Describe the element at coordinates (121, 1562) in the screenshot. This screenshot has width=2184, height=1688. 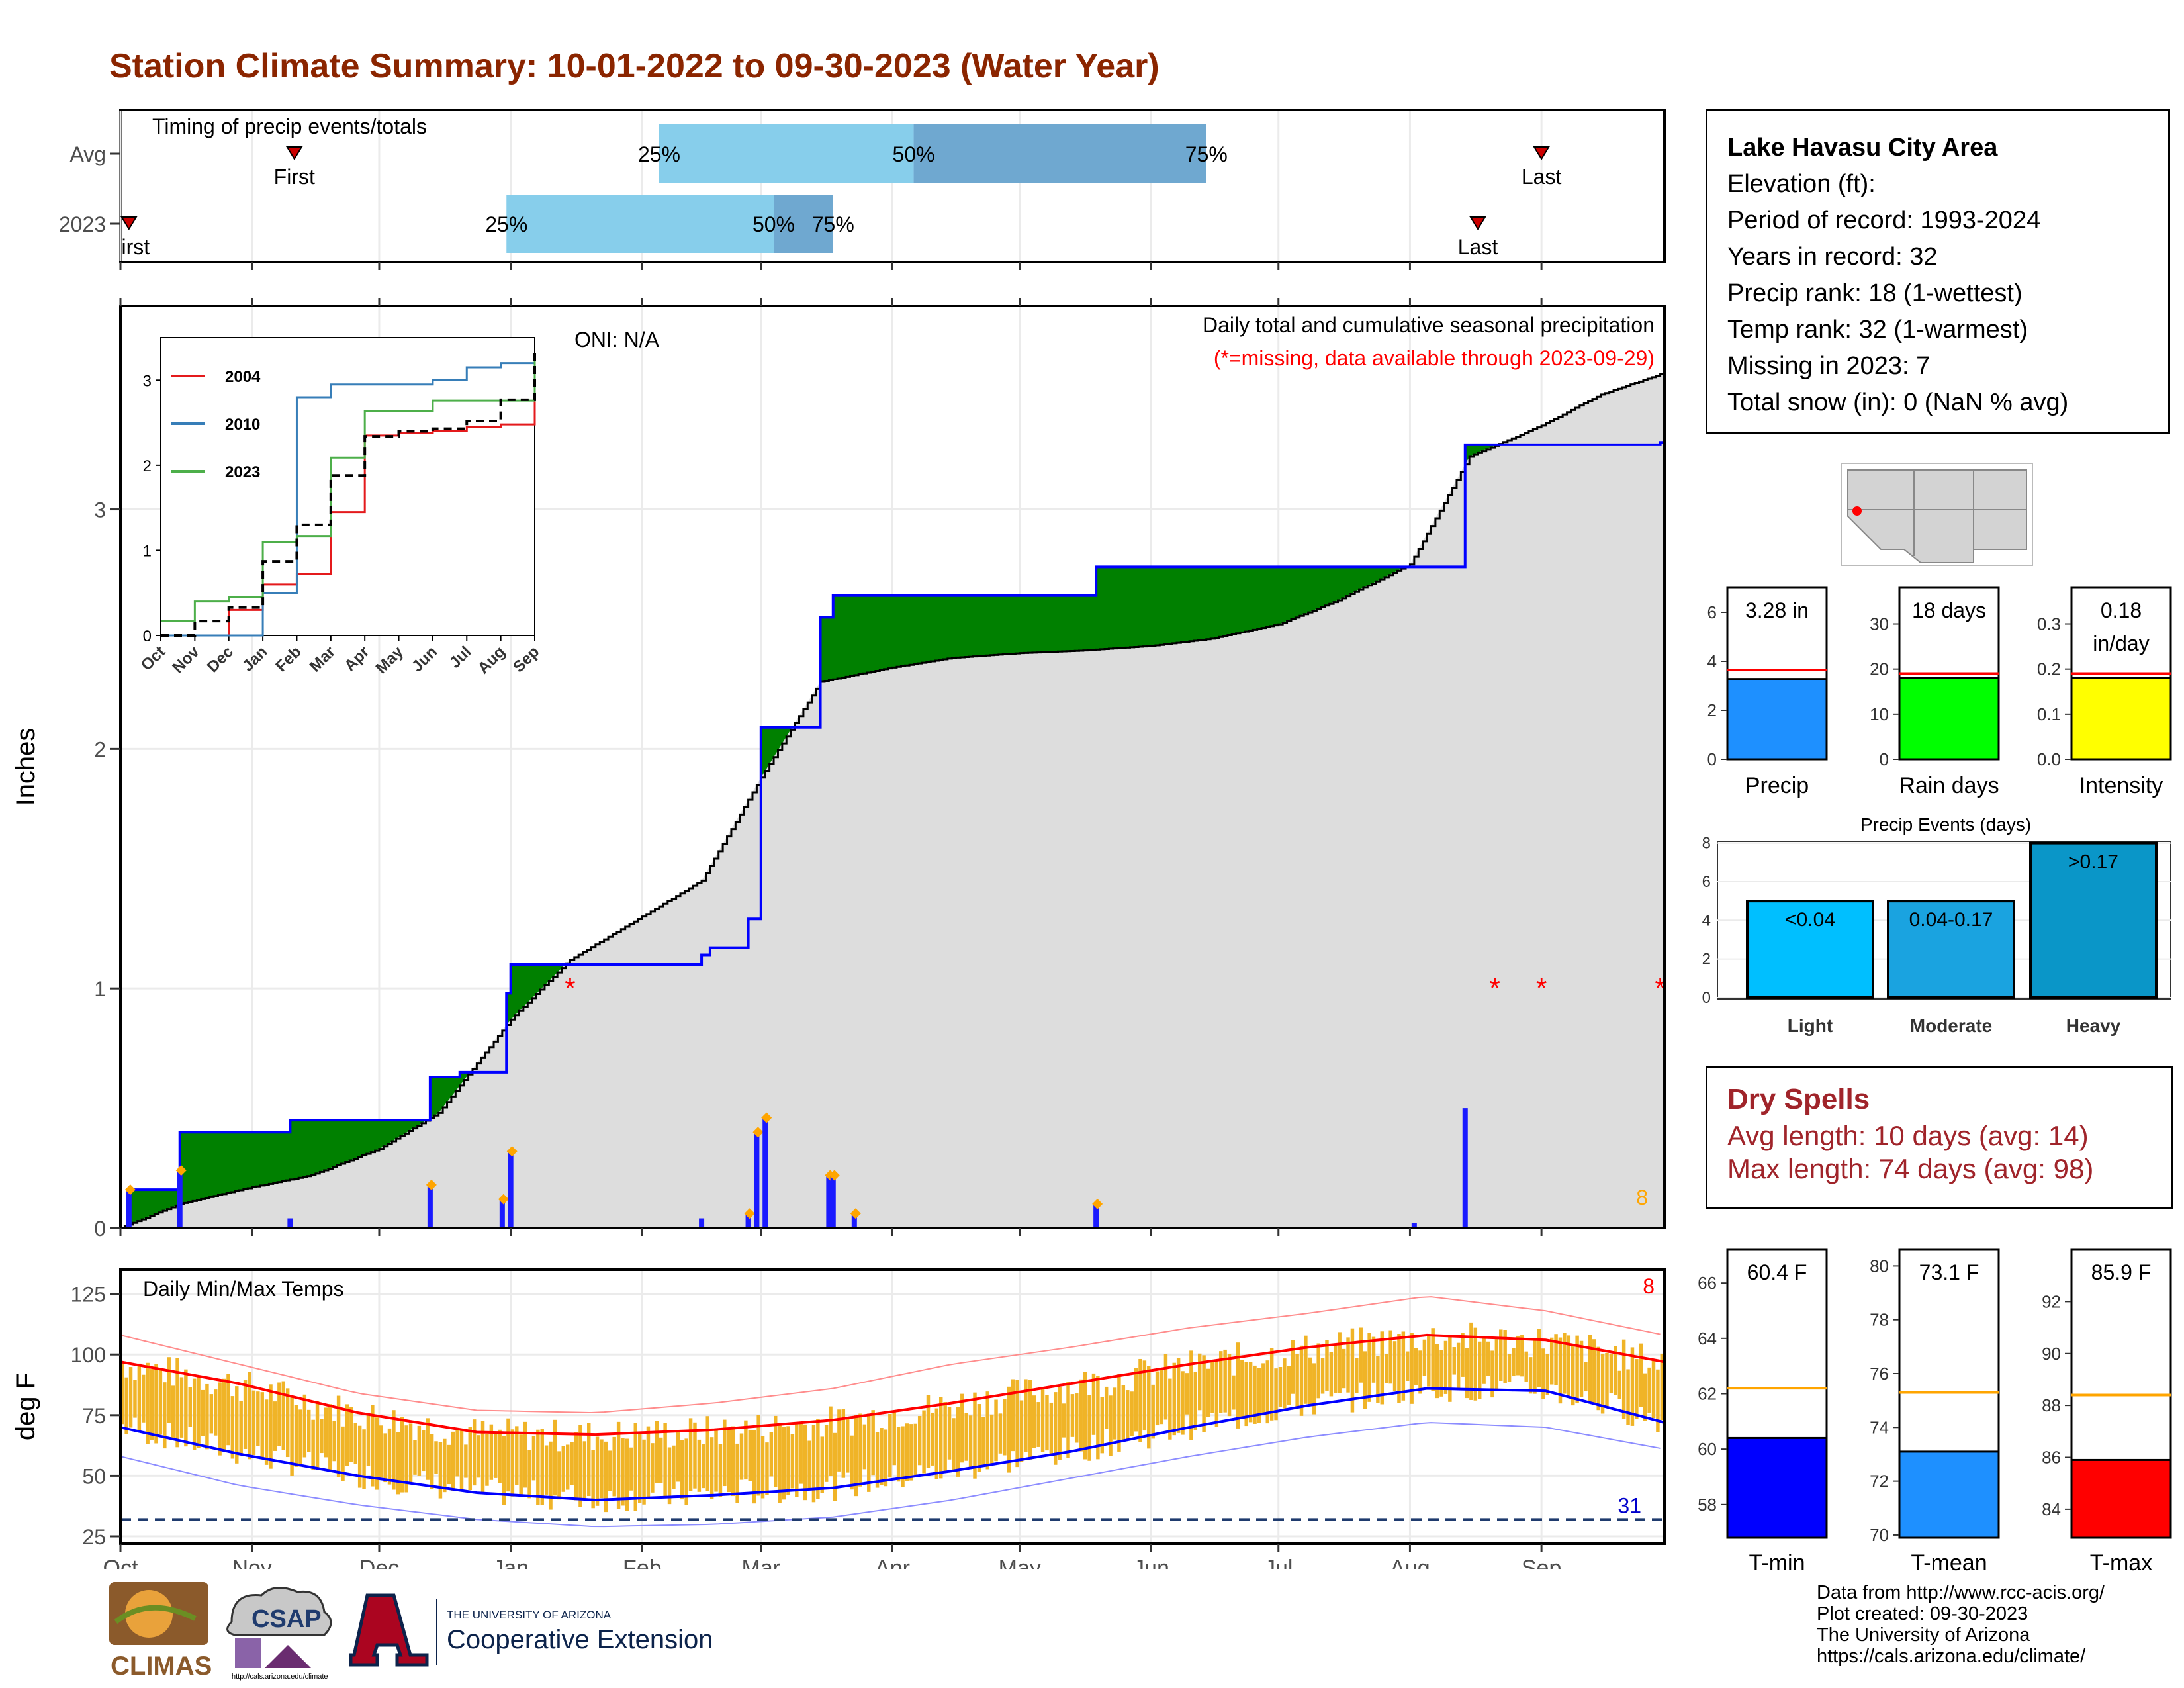
I see `temp-x-tick-label: Oct` at that location.